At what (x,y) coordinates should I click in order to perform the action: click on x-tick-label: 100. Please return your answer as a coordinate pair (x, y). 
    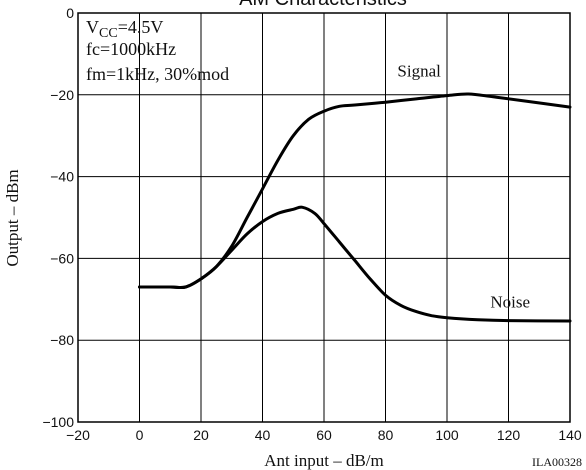
    Looking at the image, I should click on (447, 435).